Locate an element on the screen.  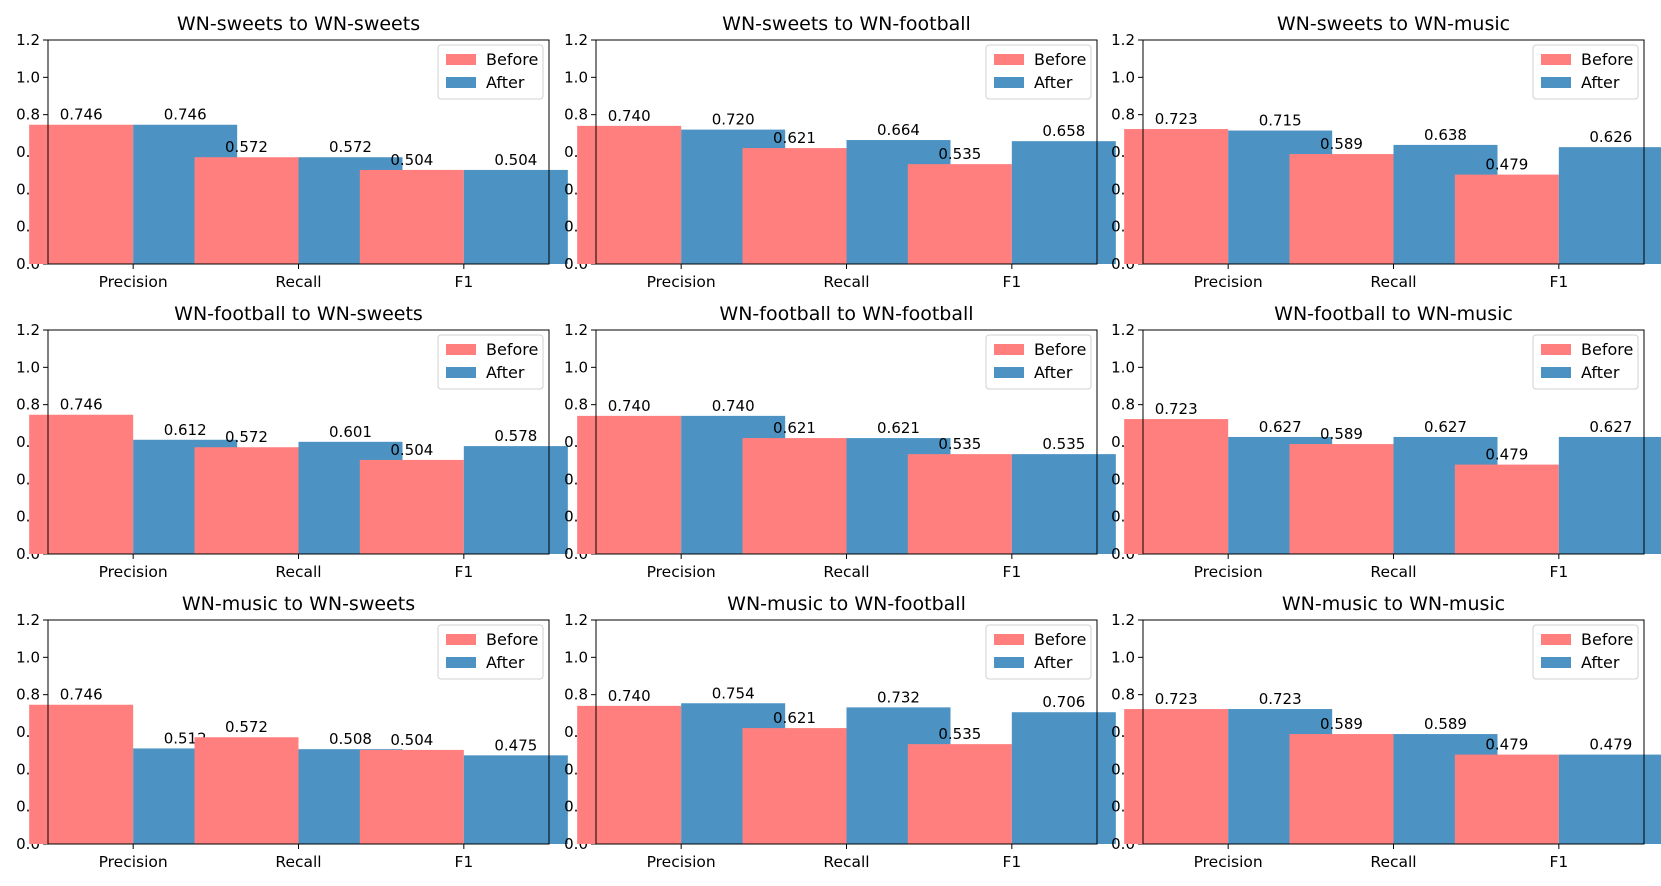
value-label-after: 0.479 is located at coordinates (1610, 745).